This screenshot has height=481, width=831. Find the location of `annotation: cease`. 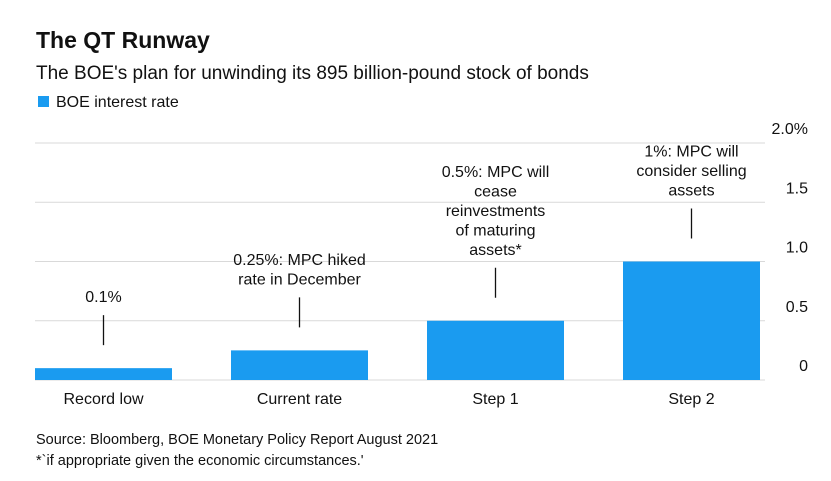

annotation: cease is located at coordinates (495, 191).